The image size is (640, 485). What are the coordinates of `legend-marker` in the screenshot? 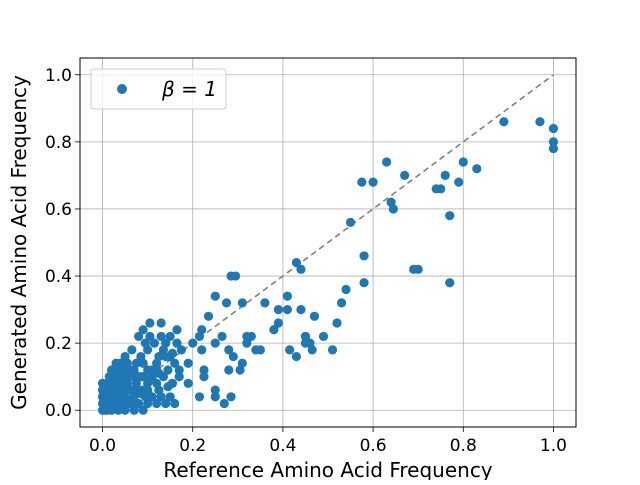 It's located at (122, 89).